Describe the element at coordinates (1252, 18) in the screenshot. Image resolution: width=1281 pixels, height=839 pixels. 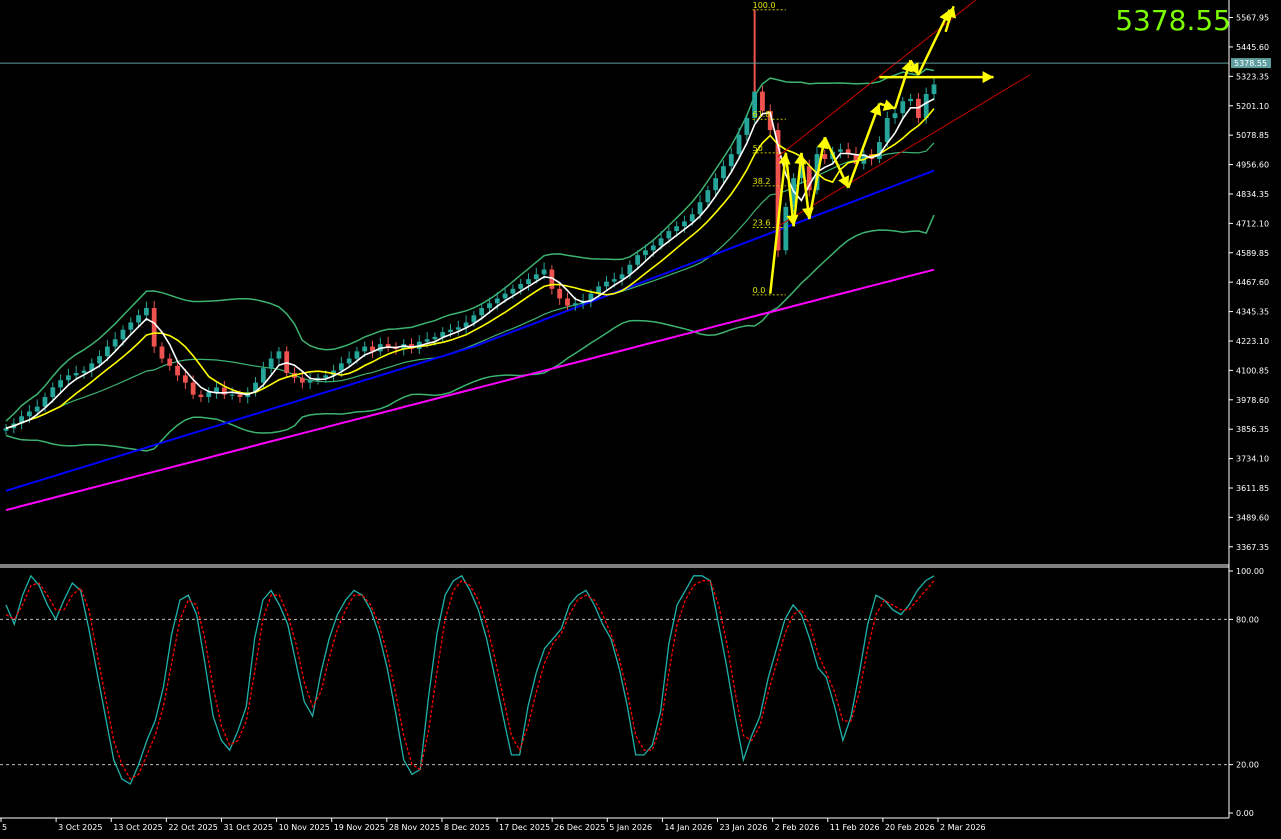
I see `price-tick-label: 5567.95` at that location.